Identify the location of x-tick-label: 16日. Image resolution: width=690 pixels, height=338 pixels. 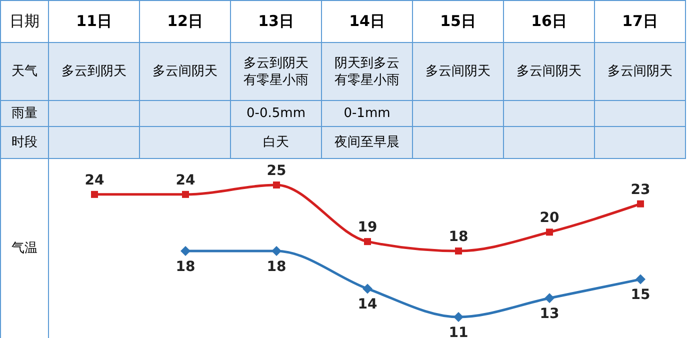
(549, 22).